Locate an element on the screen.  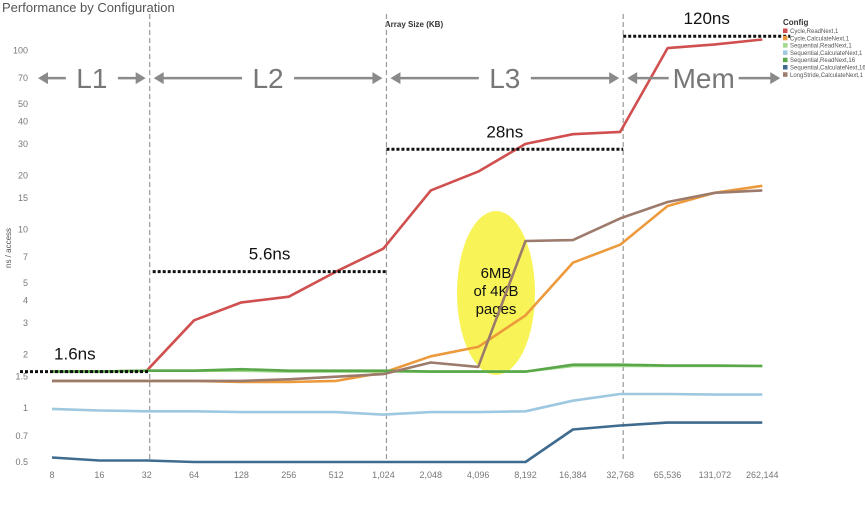
y-tick-label: 1 is located at coordinates (25, 408).